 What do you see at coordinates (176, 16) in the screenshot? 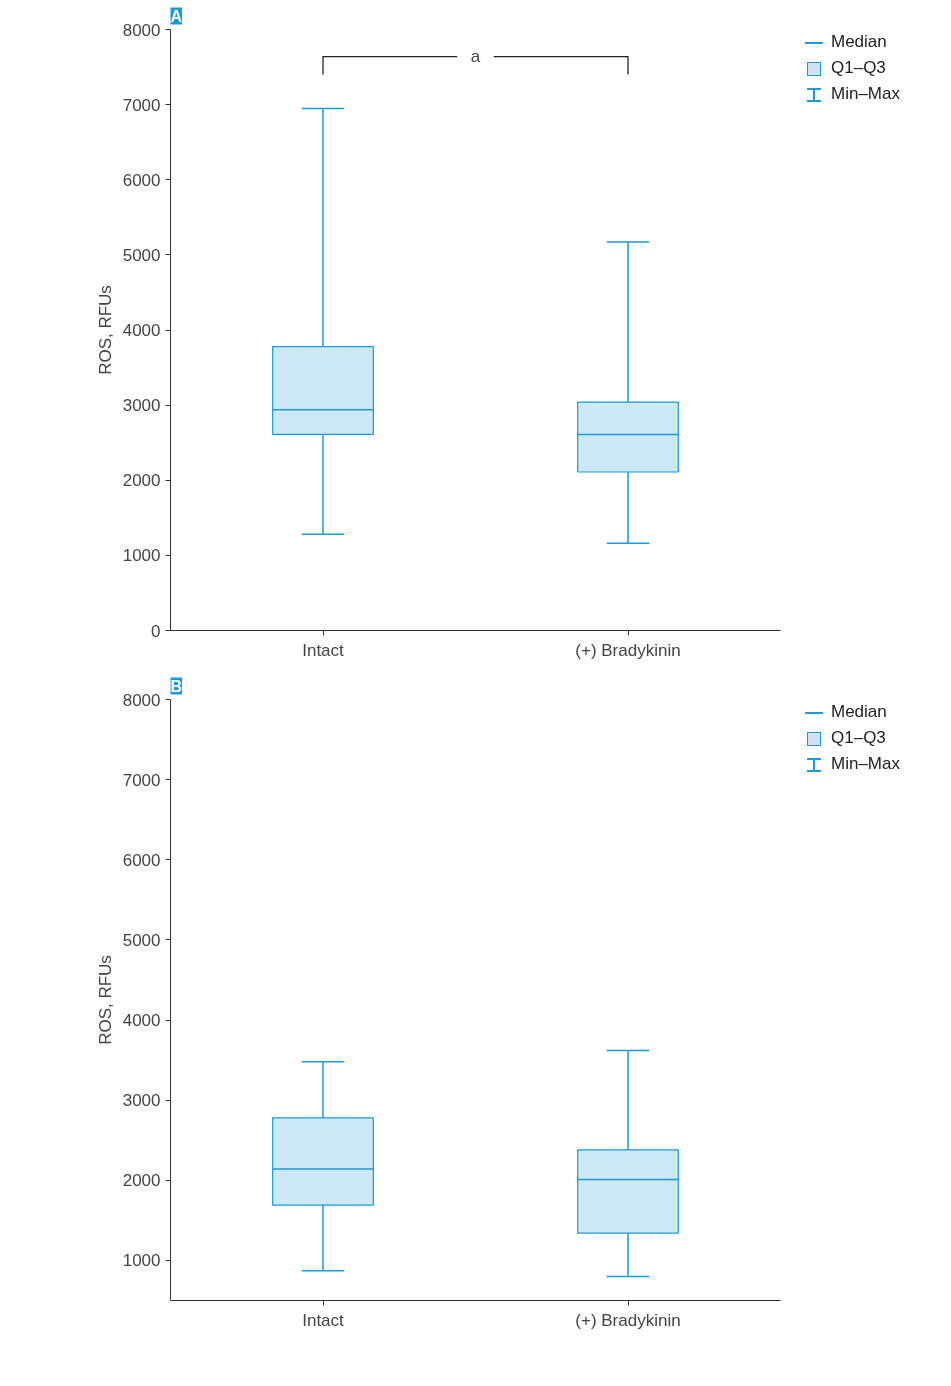
I see `chart-title: A` at bounding box center [176, 16].